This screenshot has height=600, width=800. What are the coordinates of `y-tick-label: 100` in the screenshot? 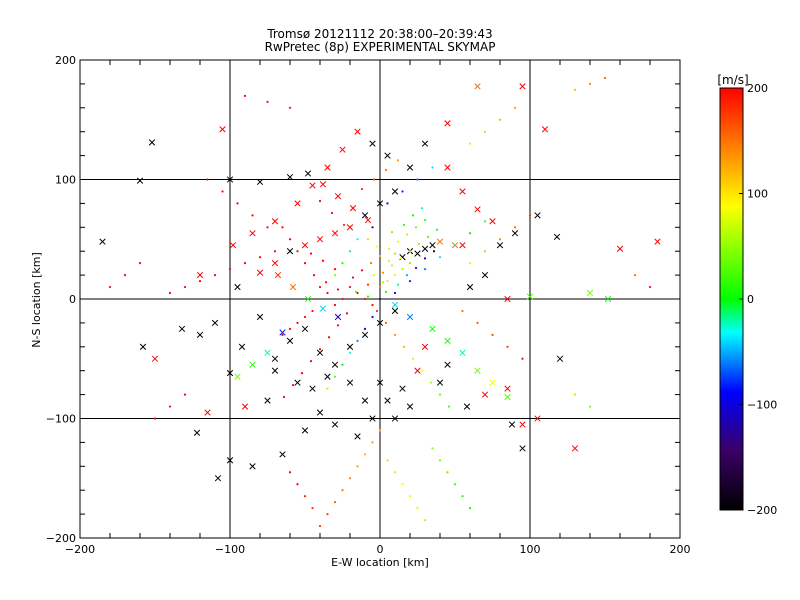 It's located at (65, 180).